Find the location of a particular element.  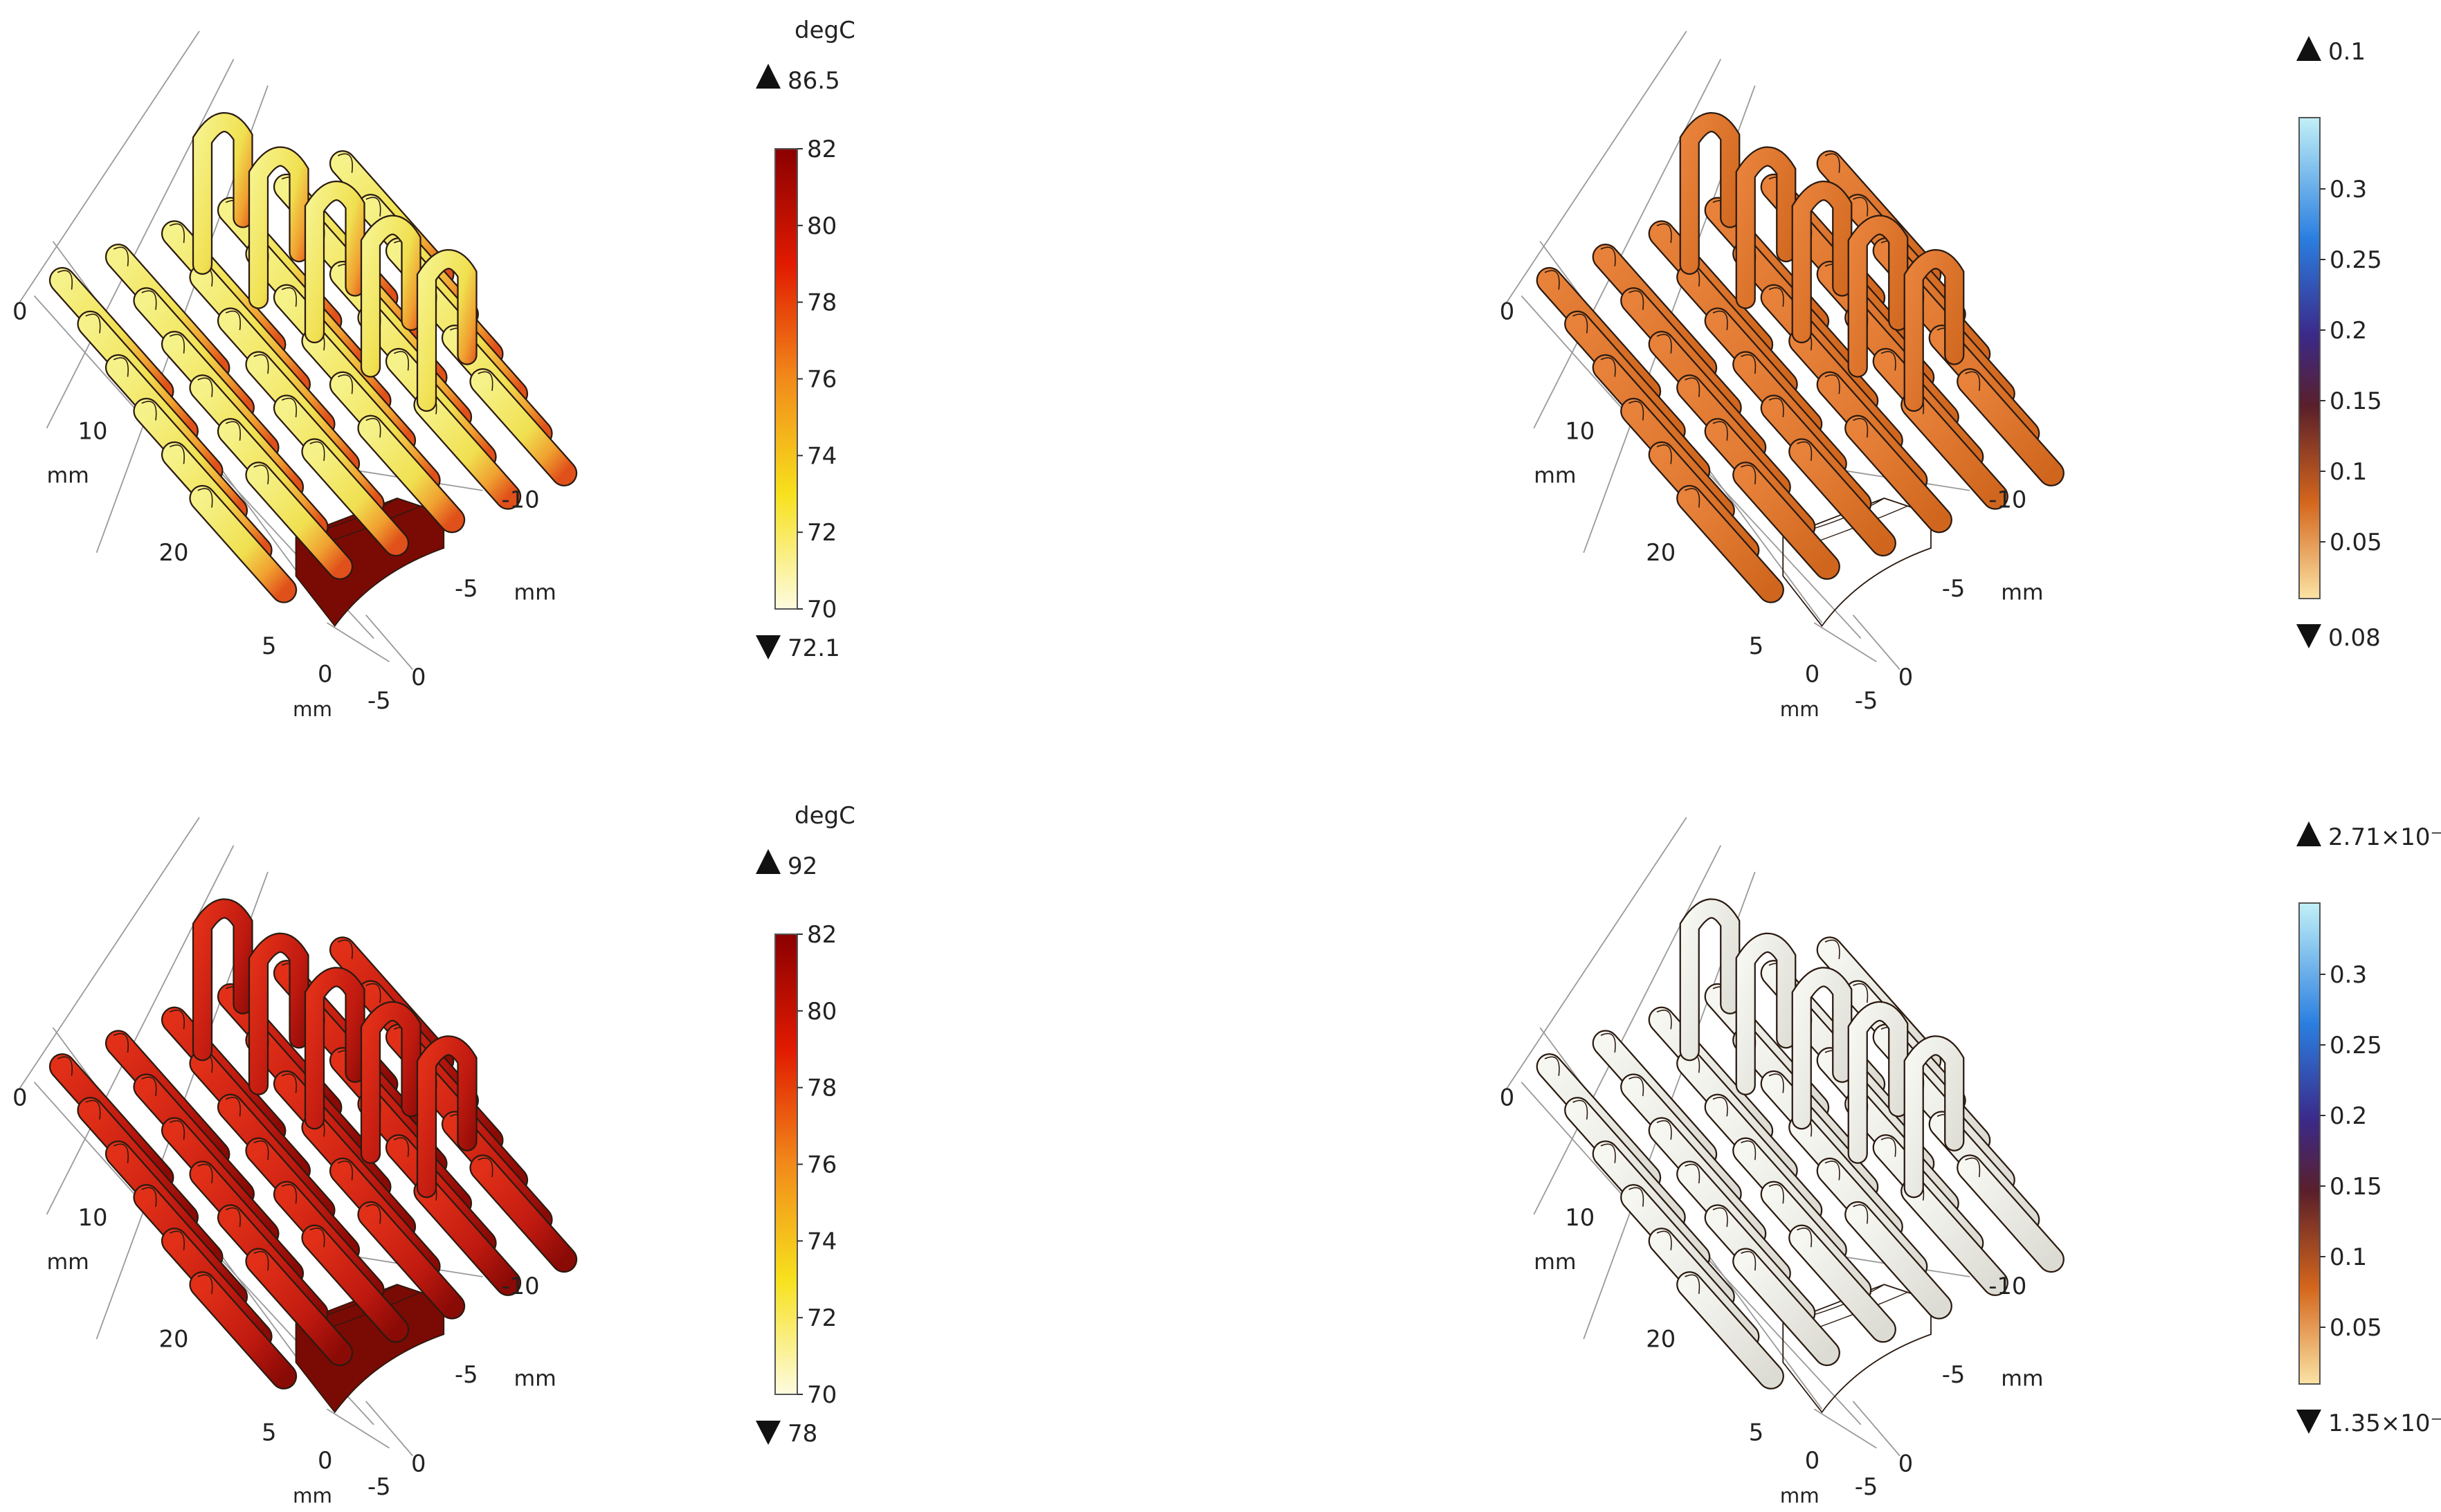

legend-min: 0.08 is located at coordinates (2355, 638).